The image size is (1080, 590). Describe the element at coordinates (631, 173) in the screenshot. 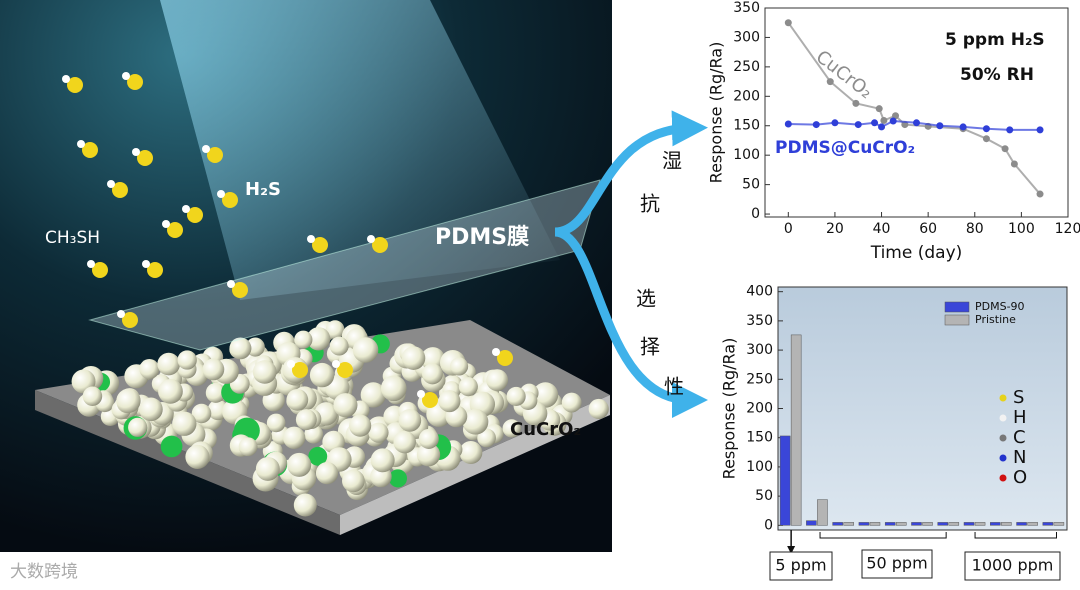

I see `arrow-up` at that location.